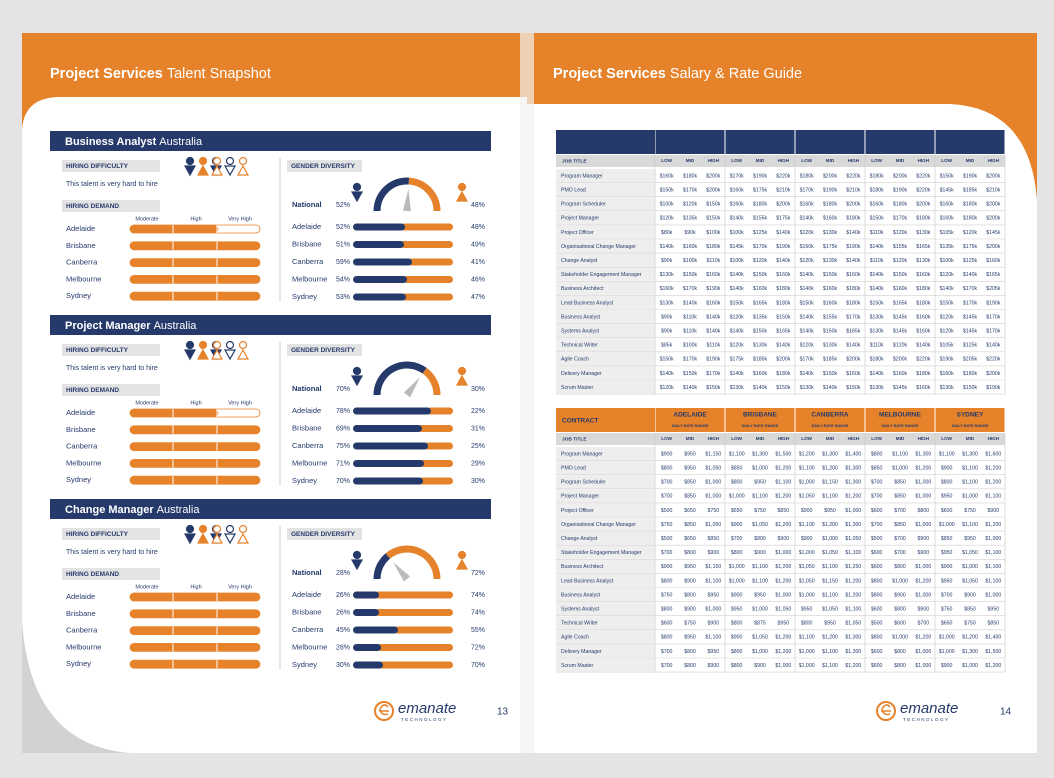  Describe the element at coordinates (366, 612) in the screenshot. I see `male-bar` at that location.